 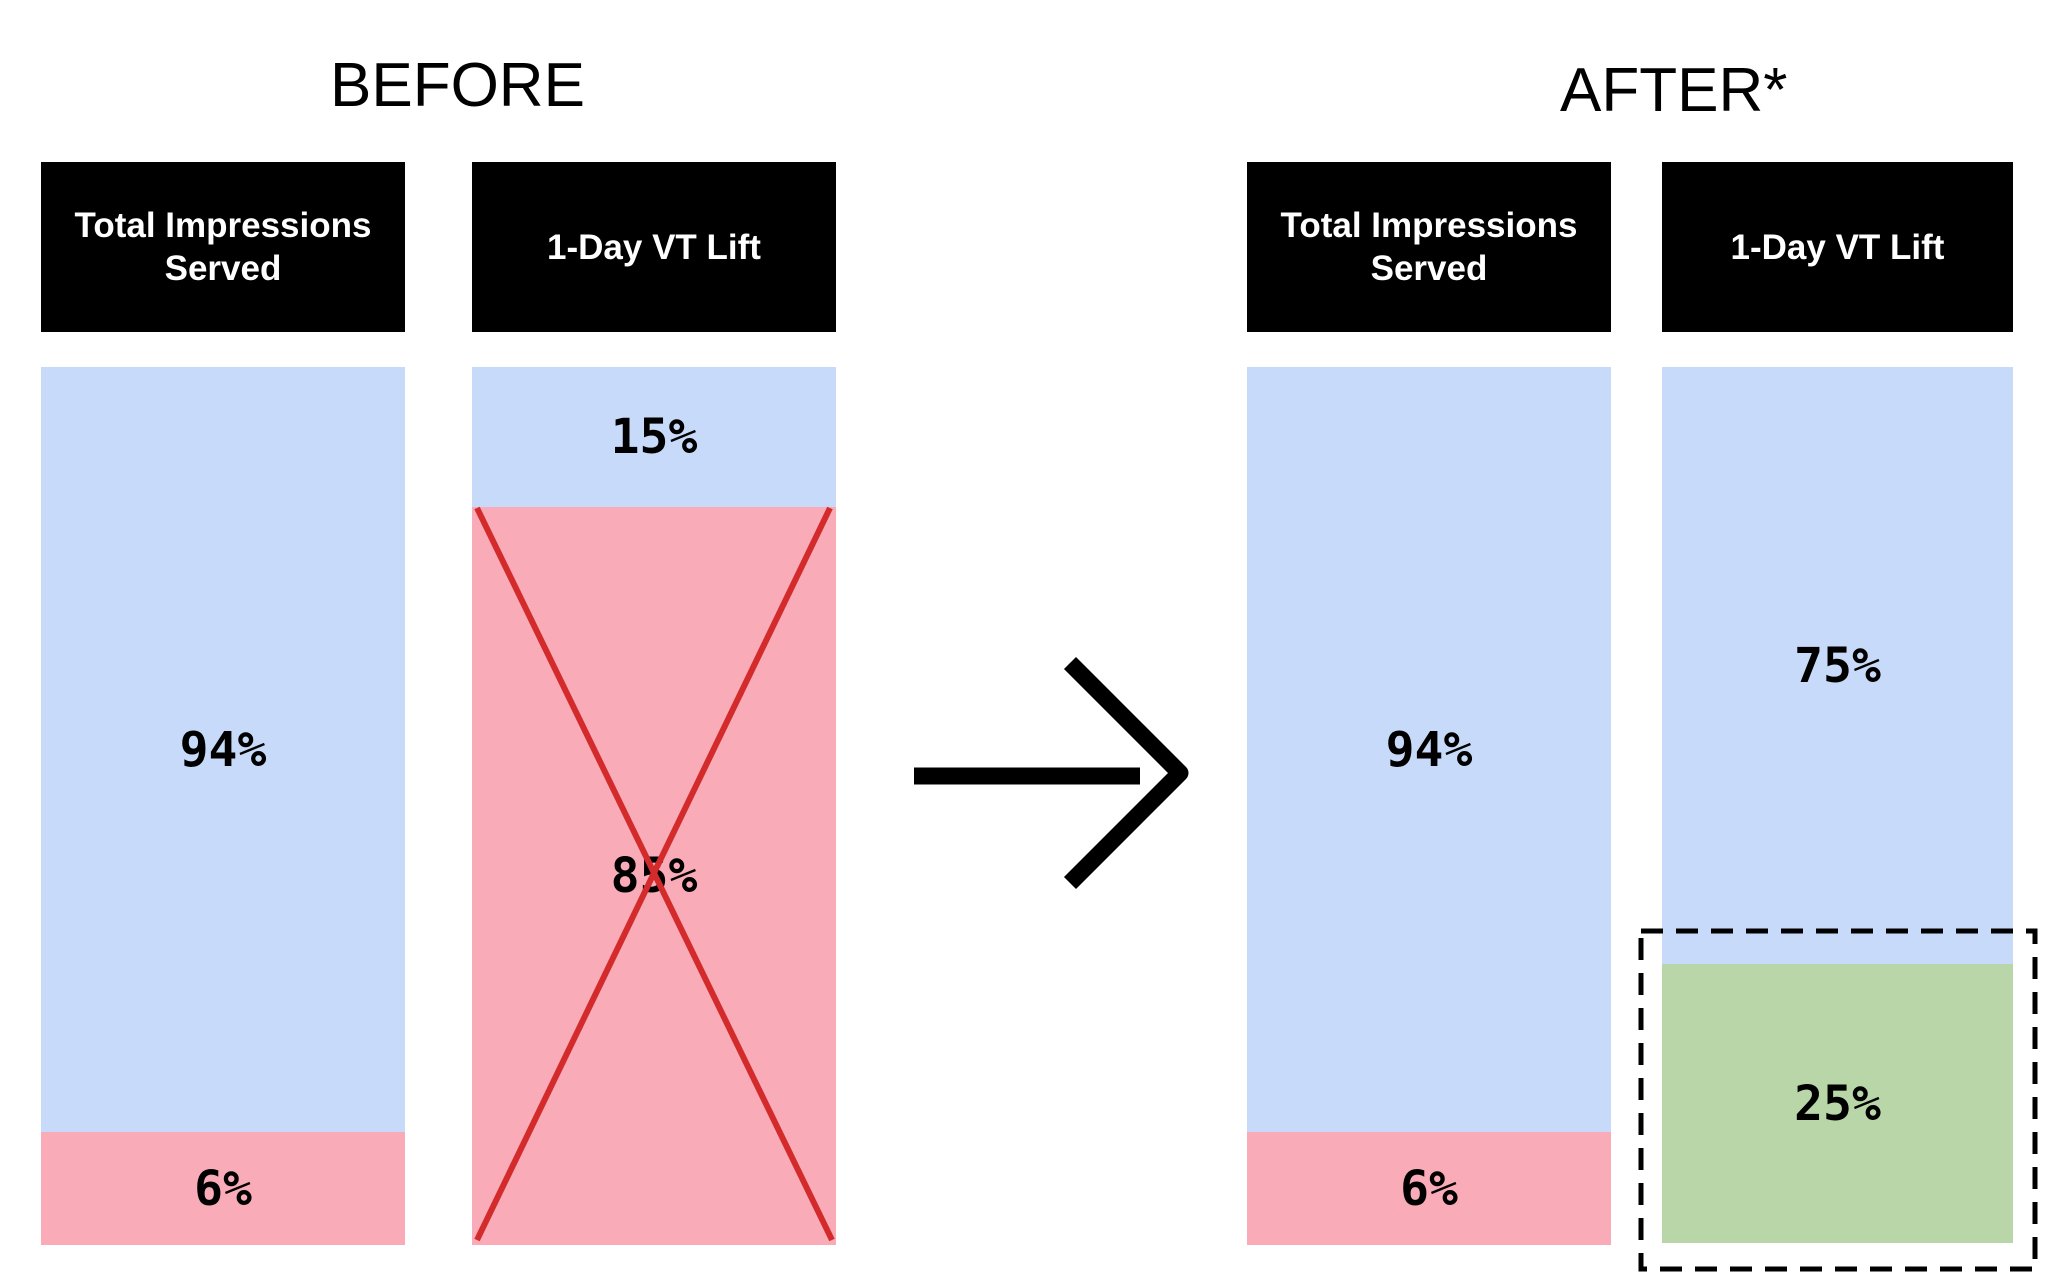 I want to click on right-arrow-icon, so click(x=1051, y=773).